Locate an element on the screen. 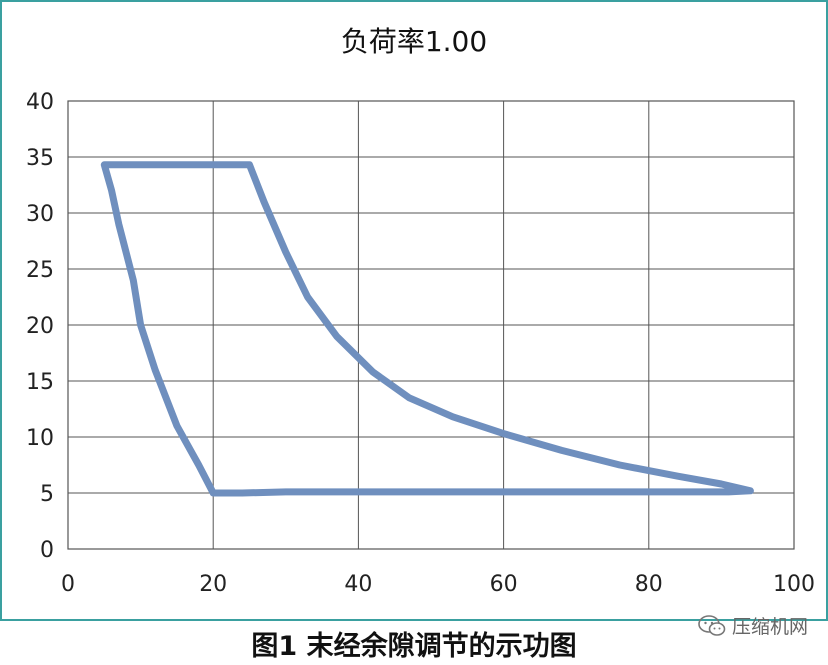  watermark-text: 压缩机网 is located at coordinates (769, 627).